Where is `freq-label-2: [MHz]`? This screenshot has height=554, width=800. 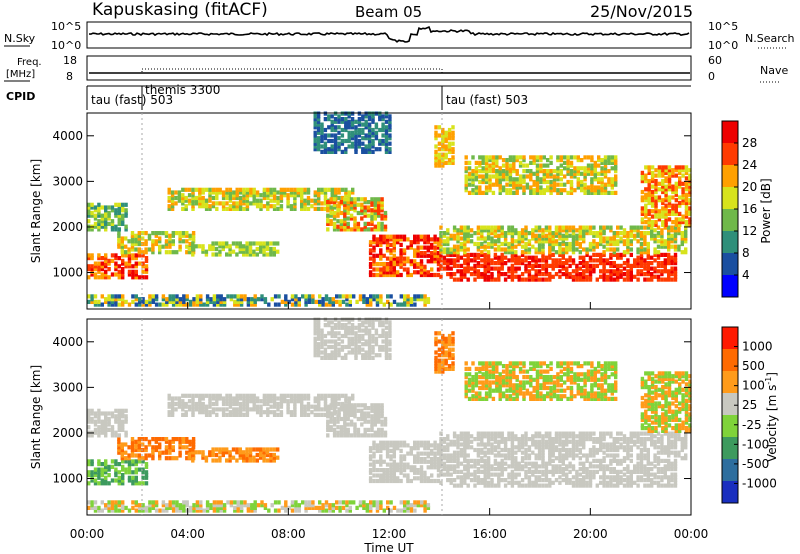 freq-label-2: [MHz] is located at coordinates (20, 74).